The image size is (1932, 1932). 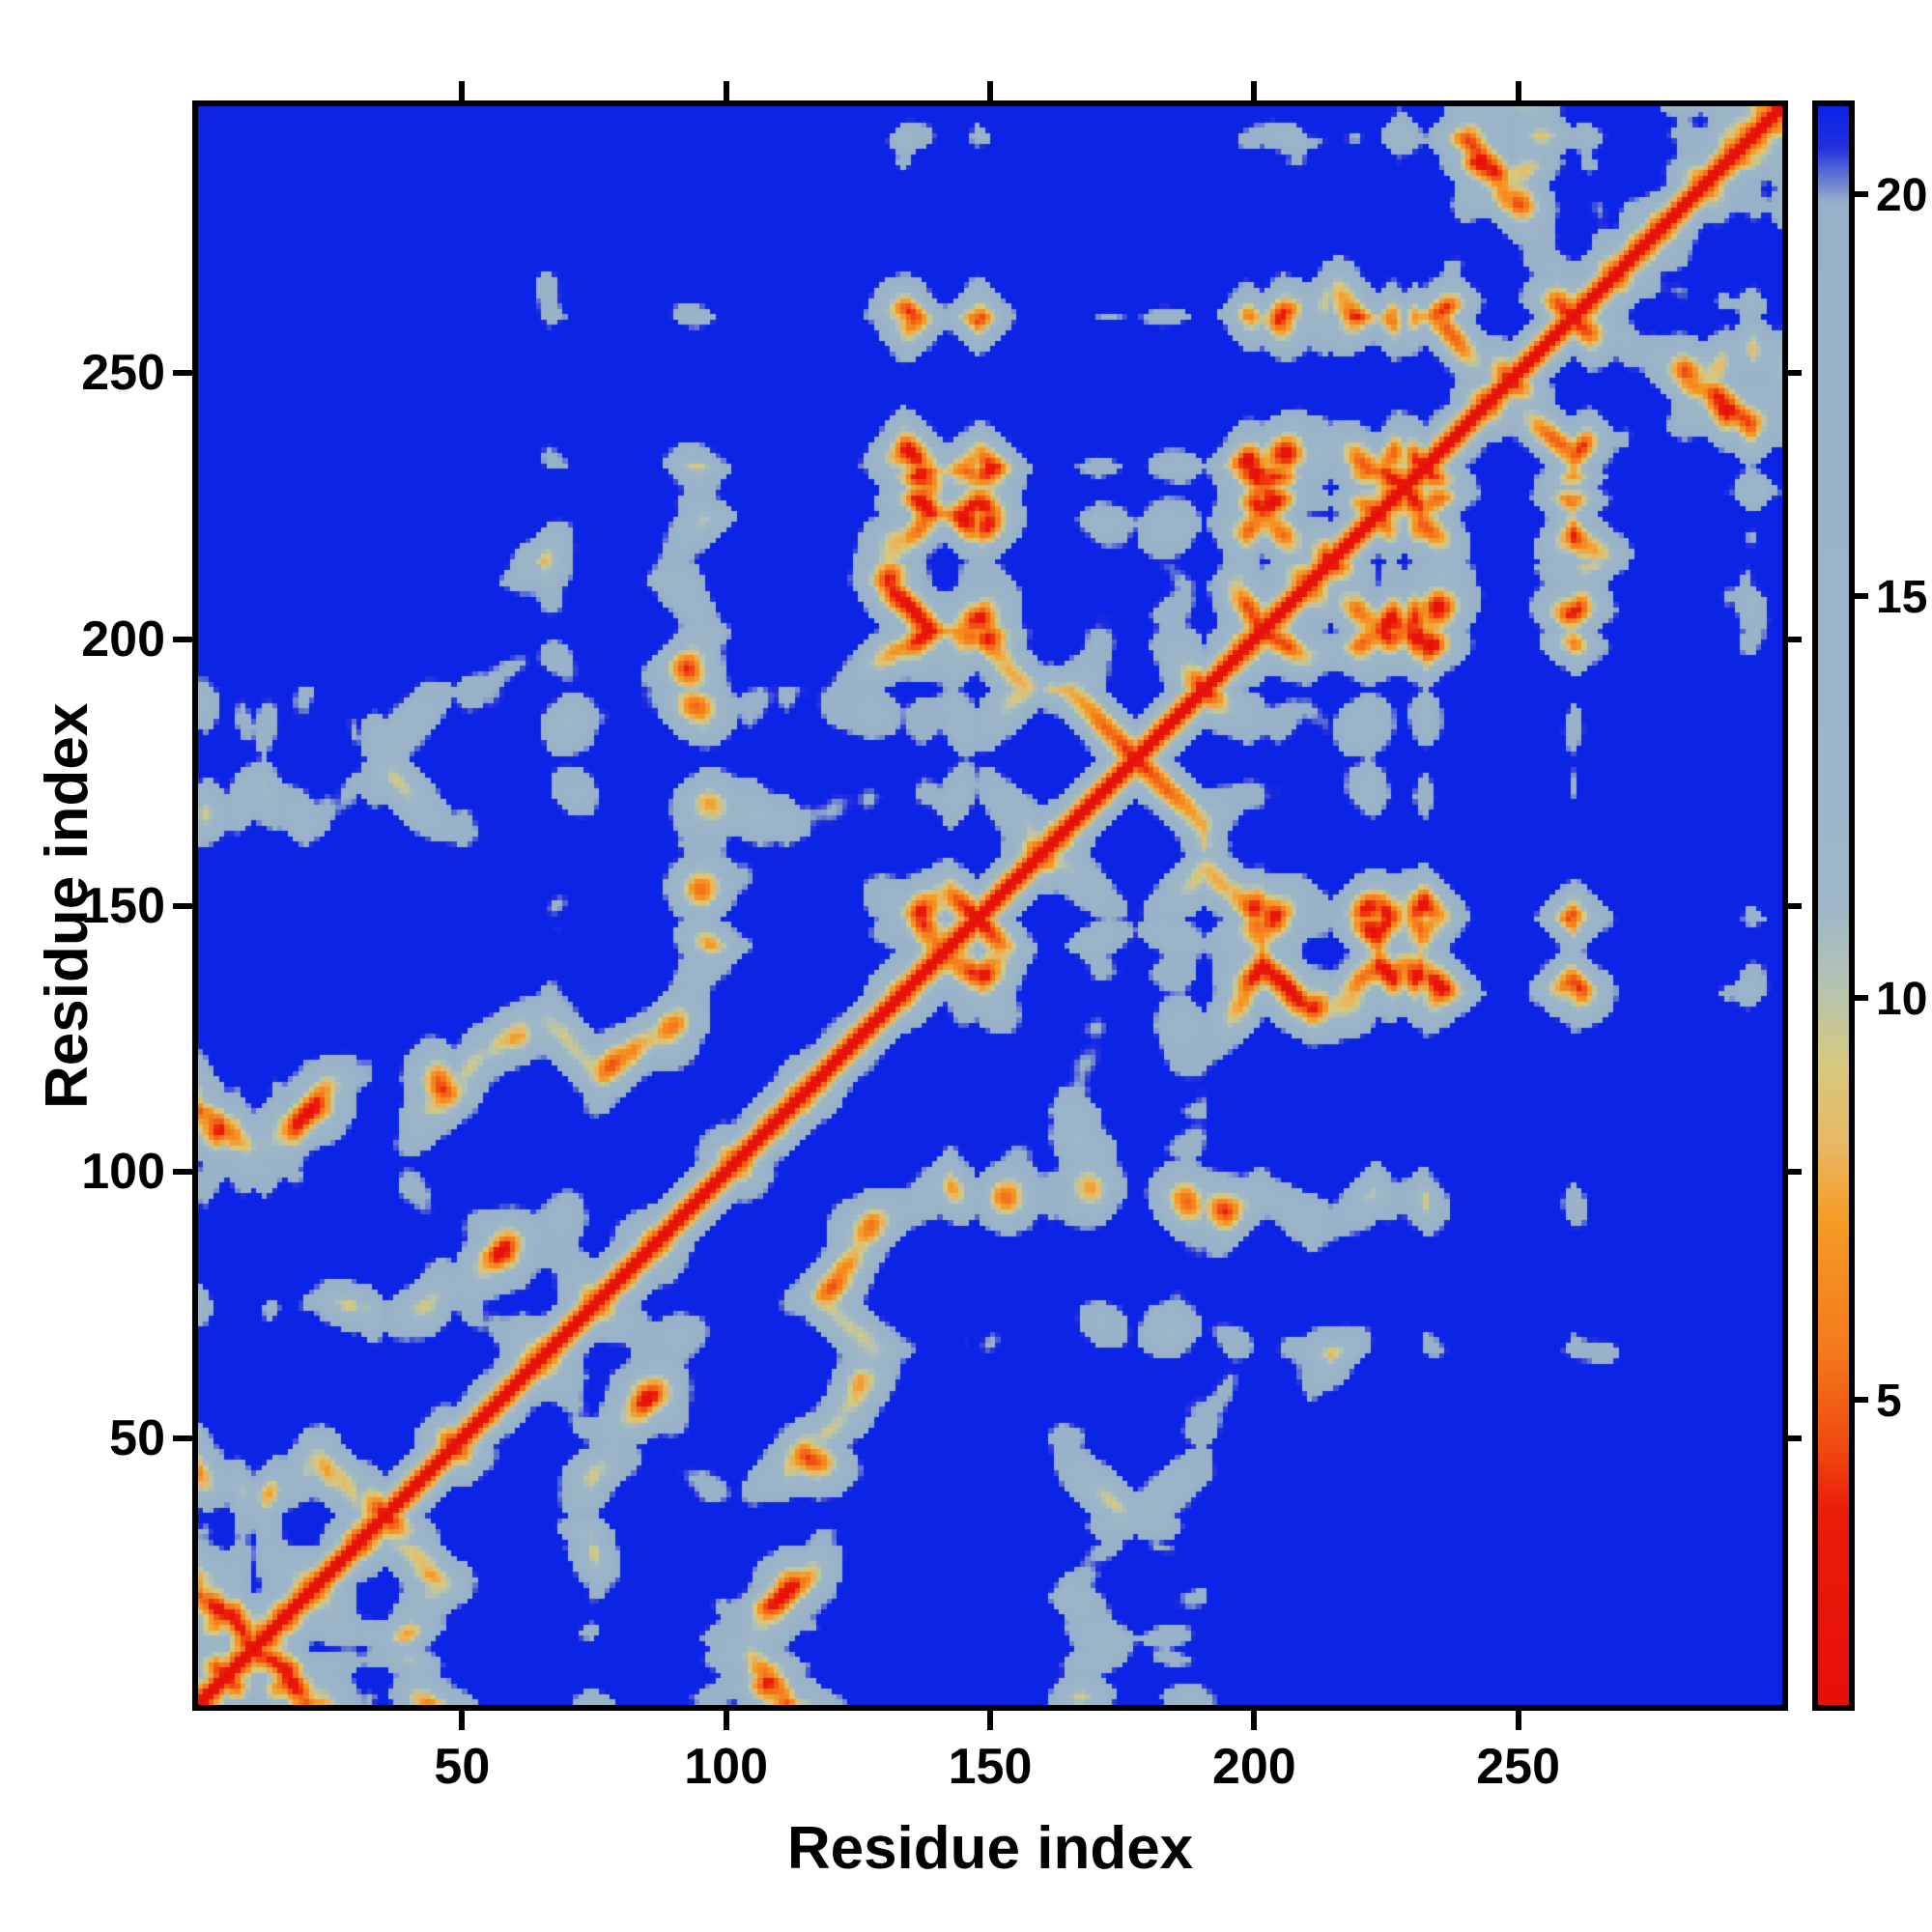 What do you see at coordinates (1889, 1401) in the screenshot?
I see `colorbar-tick-label: 5` at bounding box center [1889, 1401].